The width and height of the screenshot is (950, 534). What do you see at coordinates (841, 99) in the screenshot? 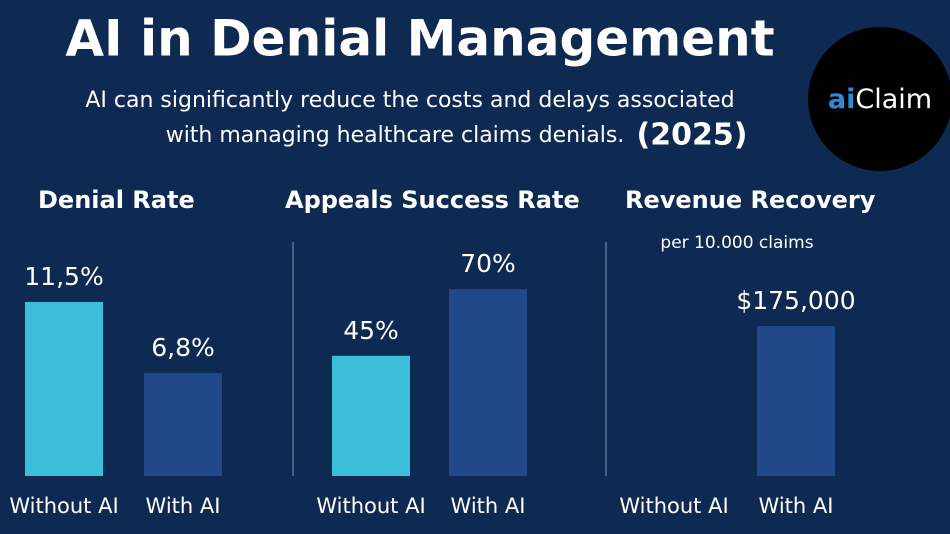
I see `logo-prefix: ai` at bounding box center [841, 99].